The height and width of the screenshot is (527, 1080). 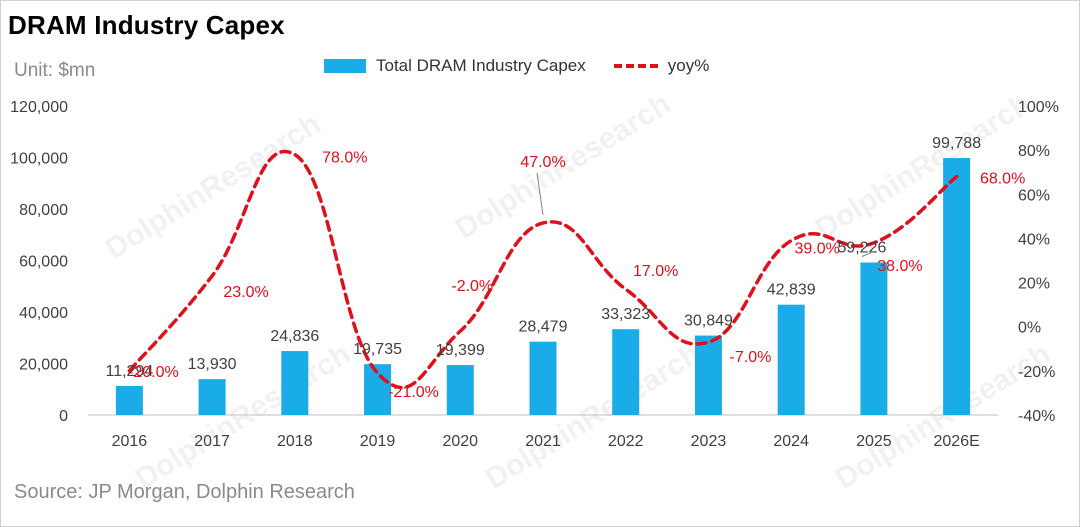 What do you see at coordinates (146, 25) in the screenshot?
I see `chart-title: DRAM Industry Capex` at bounding box center [146, 25].